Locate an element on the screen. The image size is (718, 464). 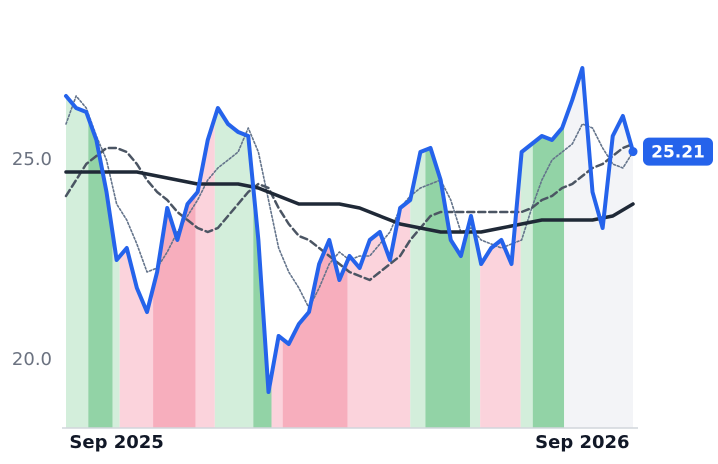
x-tick-label: Sep 2025 is located at coordinates (116, 442).